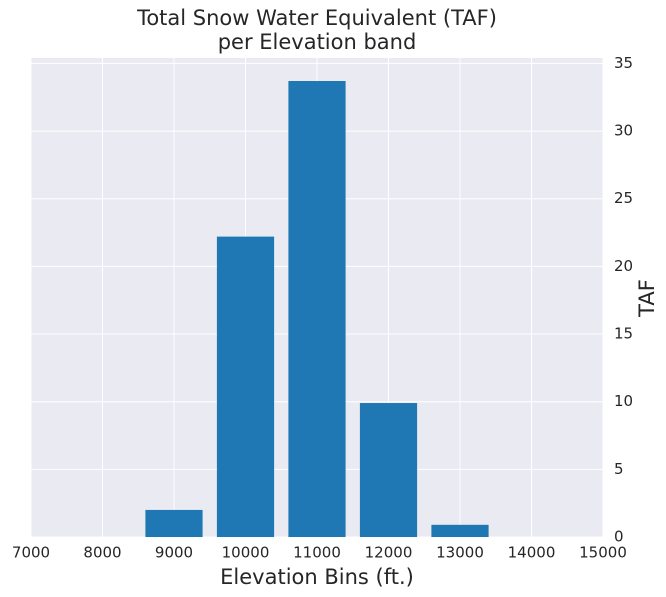 The width and height of the screenshot is (666, 597). I want to click on y-tick-label: 0, so click(619, 537).